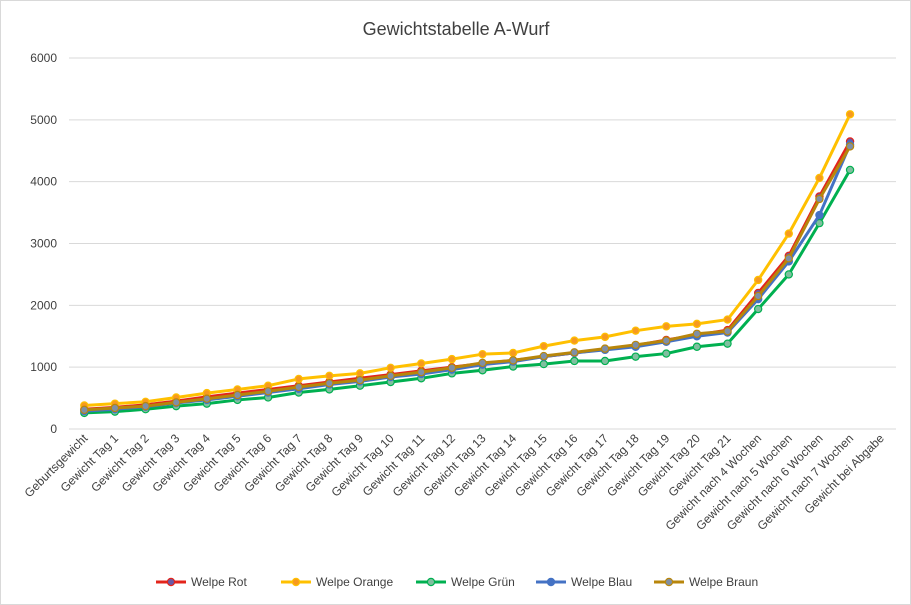  I want to click on legend-item: Welpe Rot, so click(201, 582).